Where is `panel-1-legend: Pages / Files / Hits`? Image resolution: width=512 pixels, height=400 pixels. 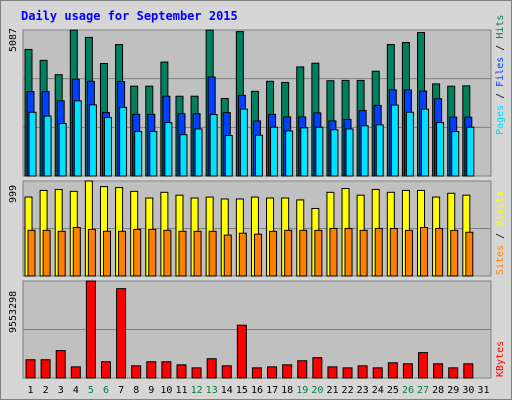
panel-1-legend: Pages / Files / Hits is located at coordinates (500, 75).